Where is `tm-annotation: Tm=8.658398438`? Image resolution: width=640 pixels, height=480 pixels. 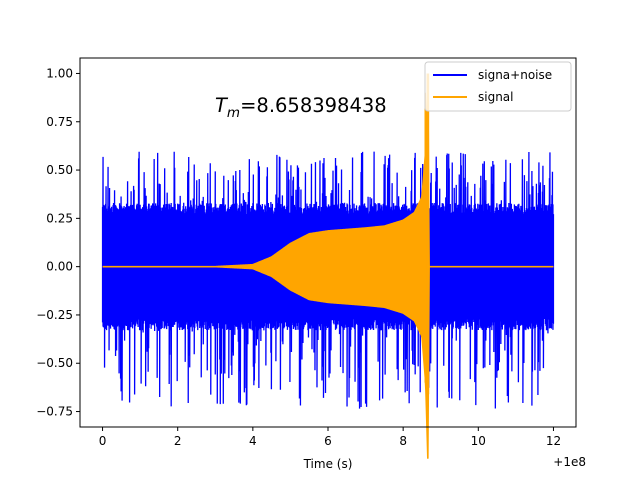 tm-annotation: Tm=8.658398438 is located at coordinates (301, 107).